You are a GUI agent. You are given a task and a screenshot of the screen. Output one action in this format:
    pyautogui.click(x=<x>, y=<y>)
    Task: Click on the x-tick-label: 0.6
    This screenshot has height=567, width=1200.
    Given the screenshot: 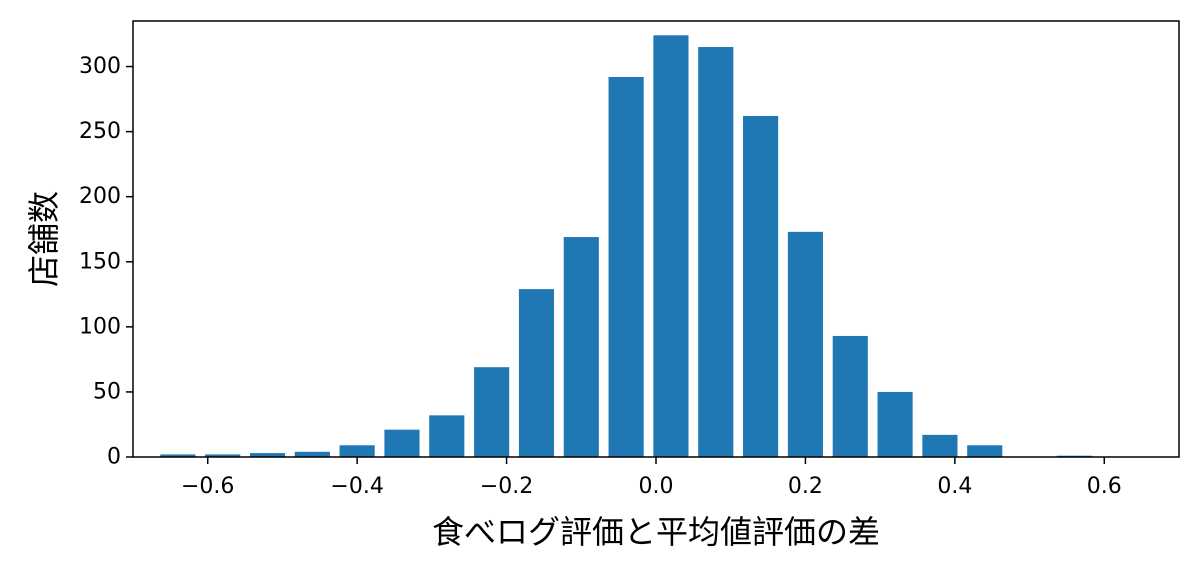 What is the action you would take?
    pyautogui.click(x=1104, y=486)
    